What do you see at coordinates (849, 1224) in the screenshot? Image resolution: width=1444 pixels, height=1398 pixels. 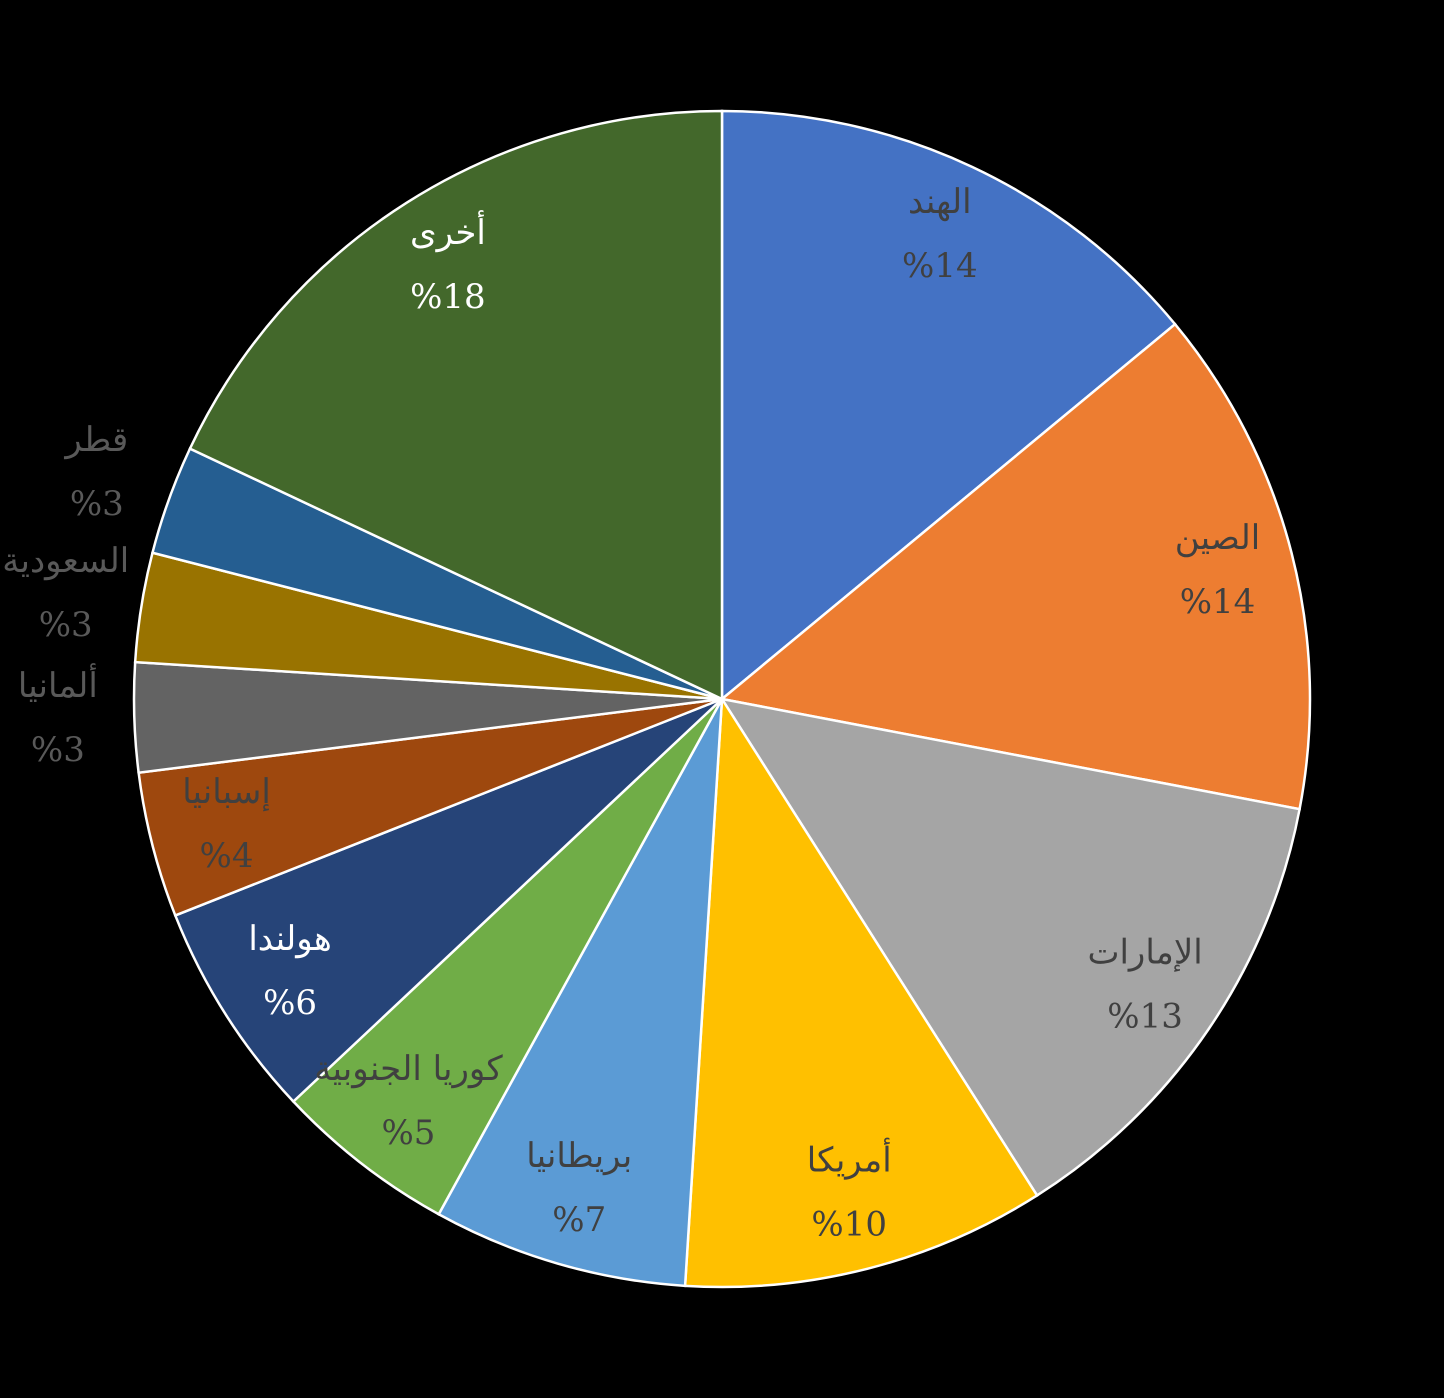 I see `slice-value-label: %10` at bounding box center [849, 1224].